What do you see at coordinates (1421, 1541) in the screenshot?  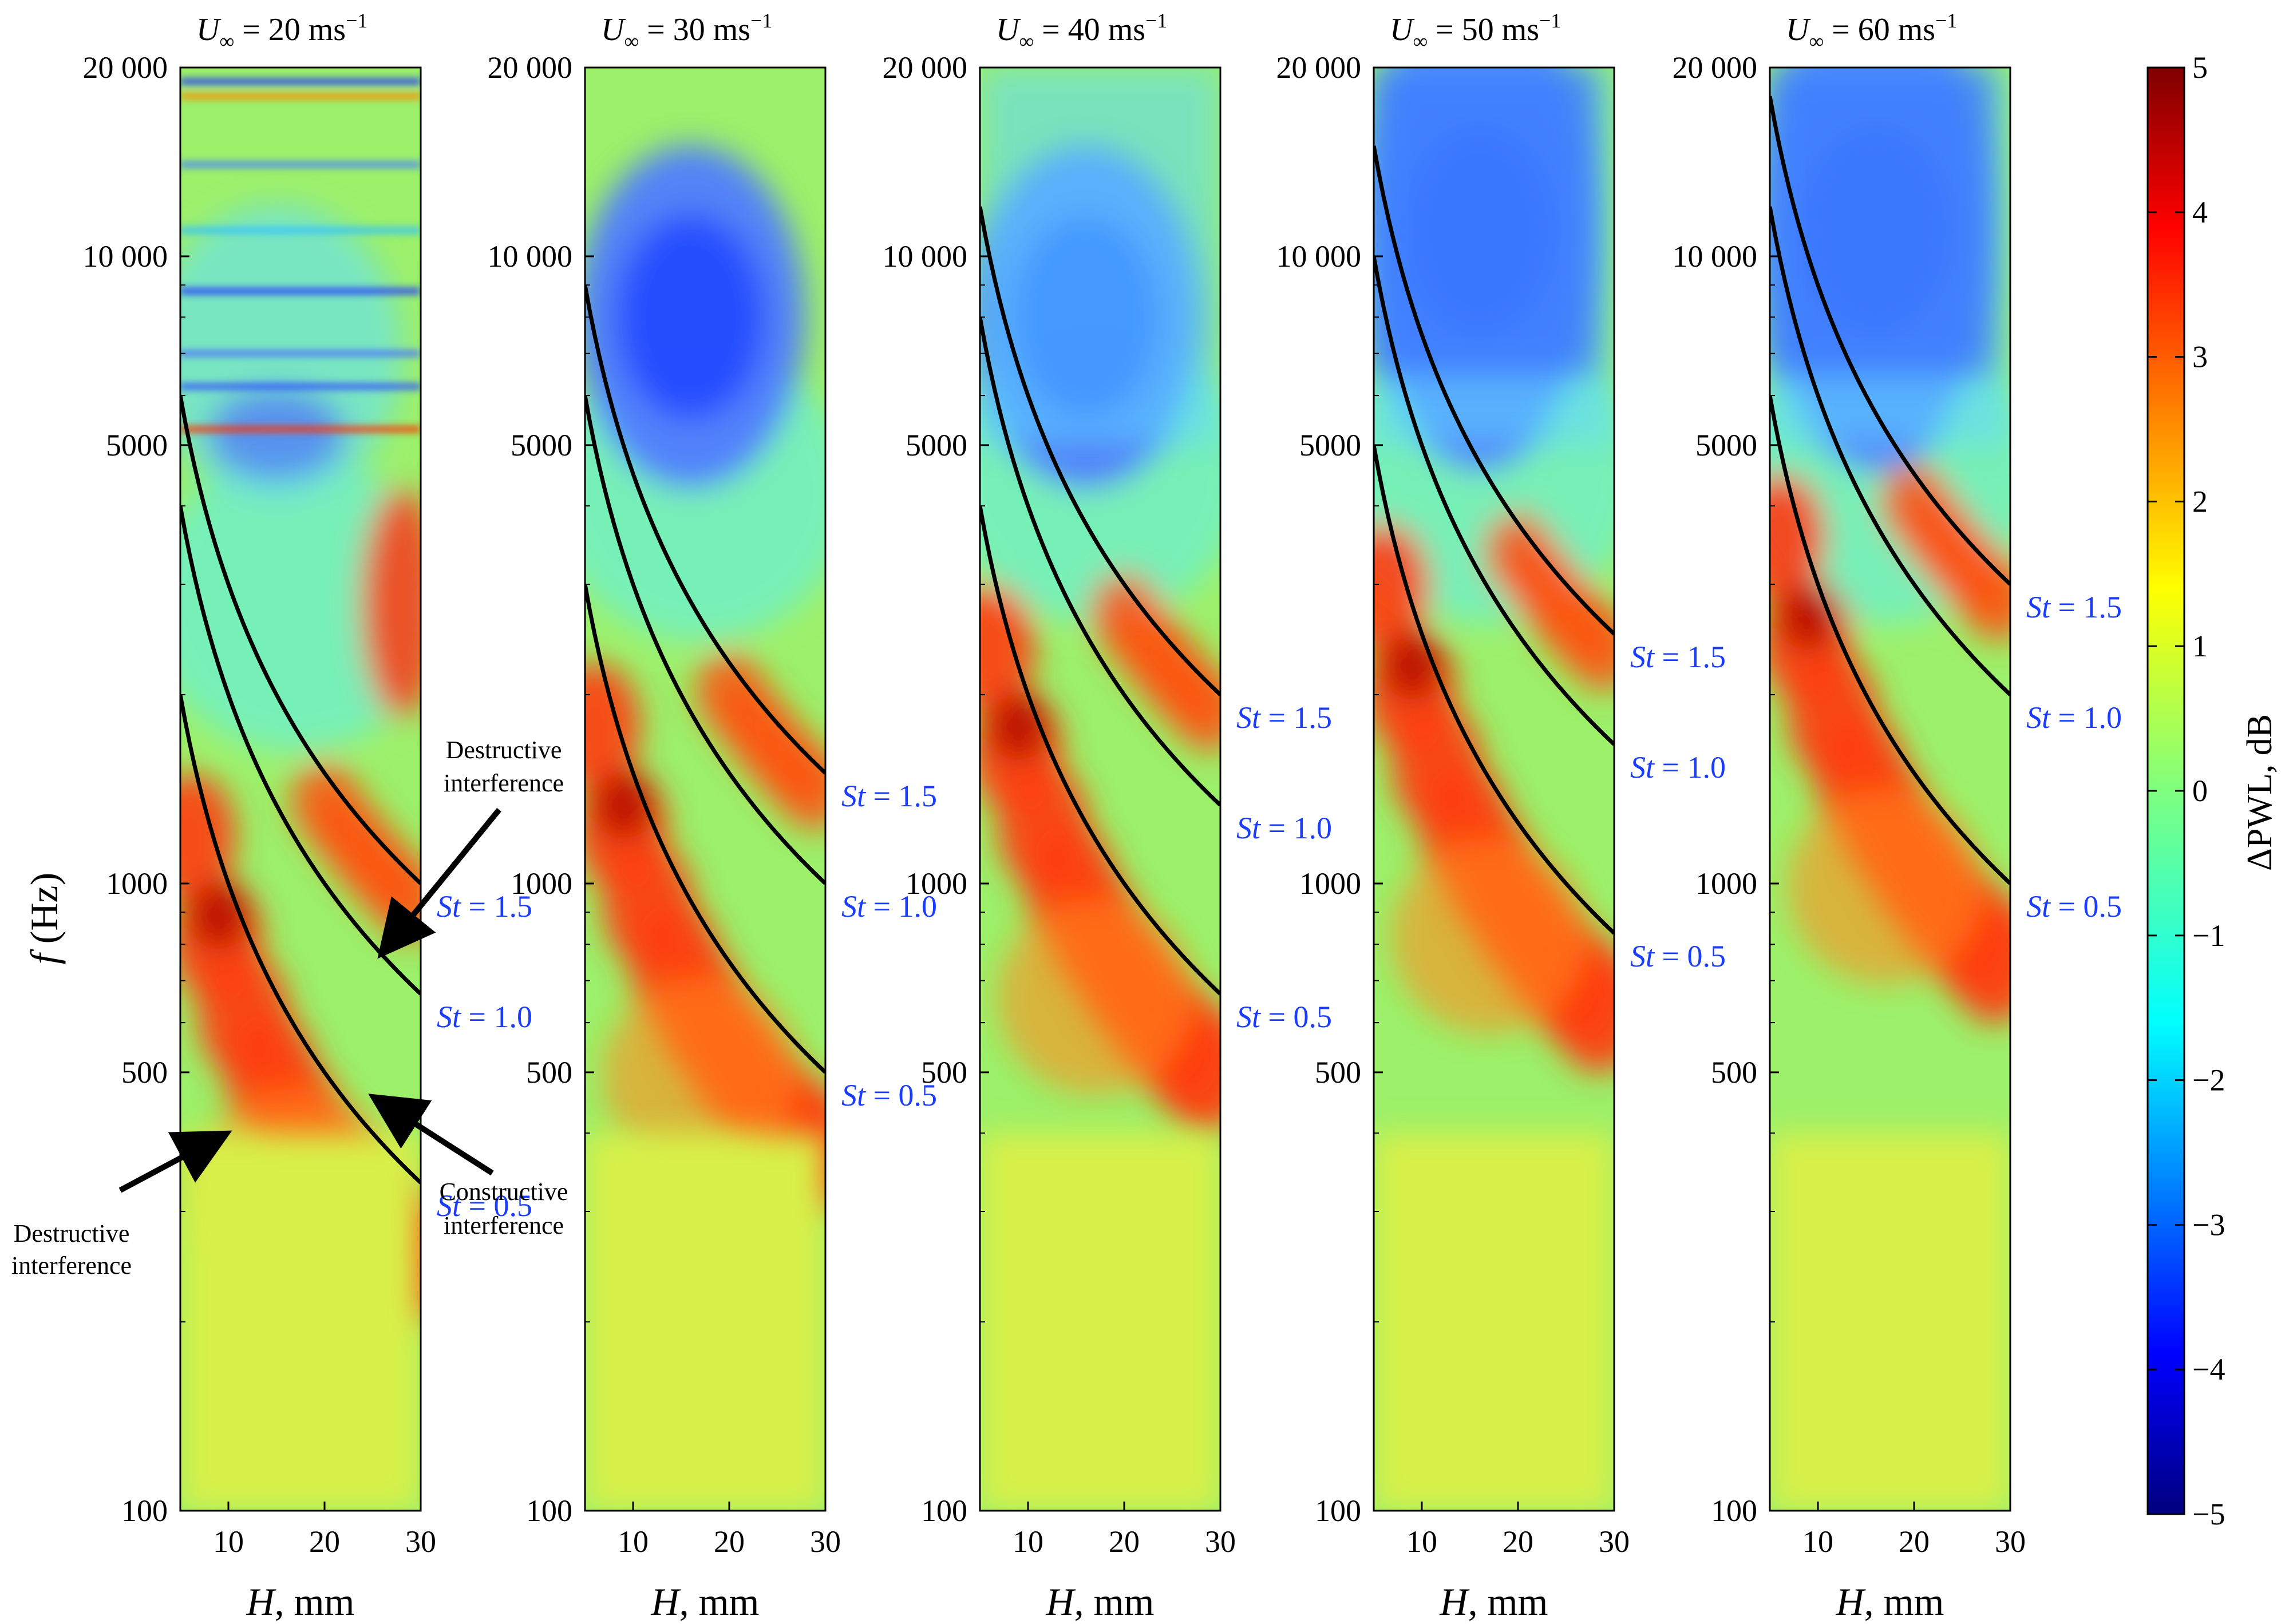 I see `x-tick-label: 10` at bounding box center [1421, 1541].